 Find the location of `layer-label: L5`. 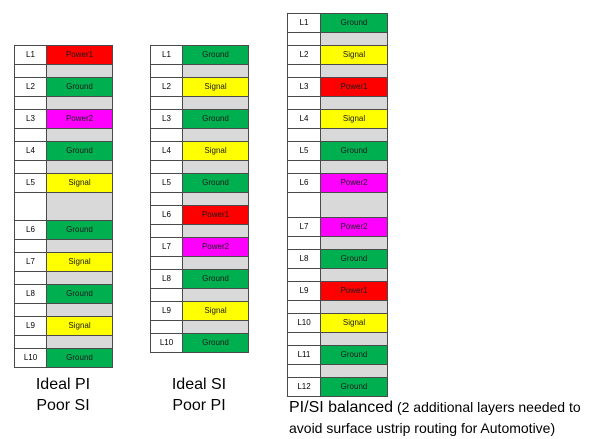

layer-label: L5 is located at coordinates (166, 183).